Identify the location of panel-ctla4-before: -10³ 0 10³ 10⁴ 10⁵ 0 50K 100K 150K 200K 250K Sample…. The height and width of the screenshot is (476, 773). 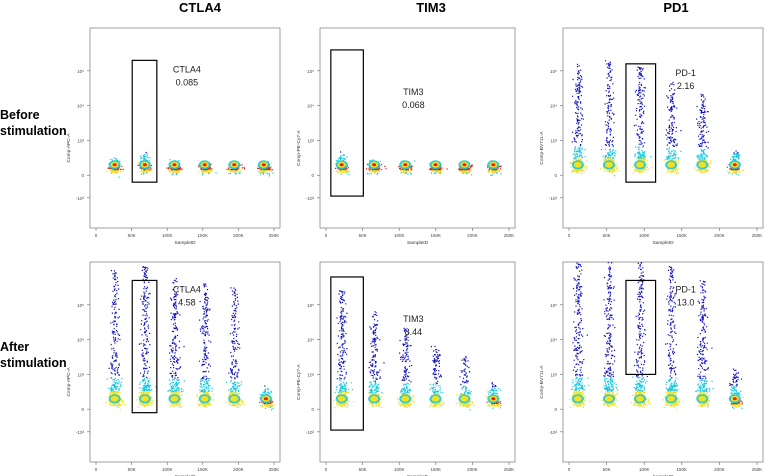
(173, 136).